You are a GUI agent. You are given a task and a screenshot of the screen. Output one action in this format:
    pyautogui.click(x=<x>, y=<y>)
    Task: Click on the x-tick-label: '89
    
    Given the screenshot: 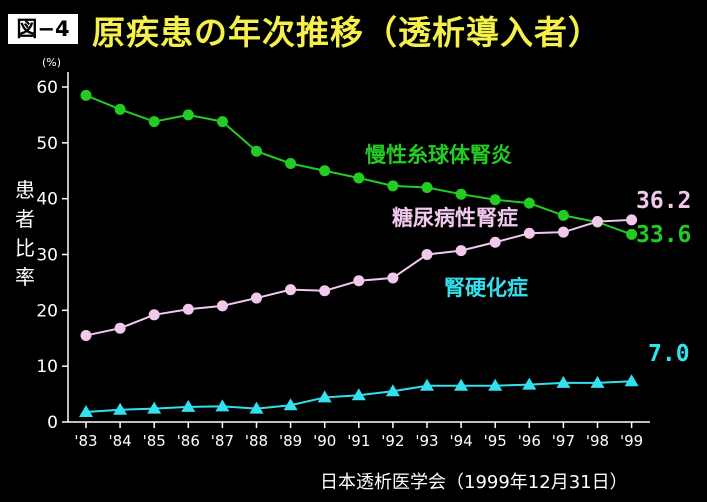 What is the action you would take?
    pyautogui.click(x=290, y=441)
    